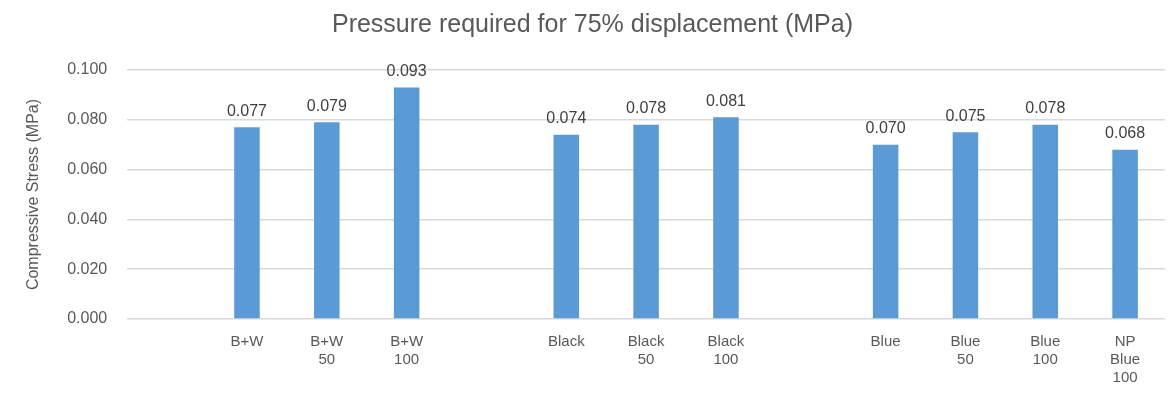 The image size is (1175, 405). Describe the element at coordinates (726, 350) in the screenshot. I see `x-tick-label: Black 100` at that location.